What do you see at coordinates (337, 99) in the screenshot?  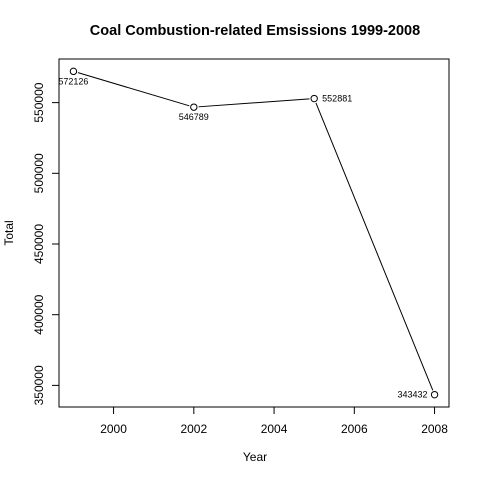 I see `data-label: 552881` at bounding box center [337, 99].